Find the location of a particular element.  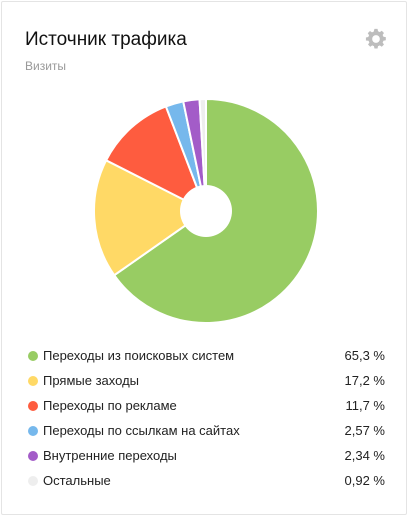

donut-hole is located at coordinates (206, 211).